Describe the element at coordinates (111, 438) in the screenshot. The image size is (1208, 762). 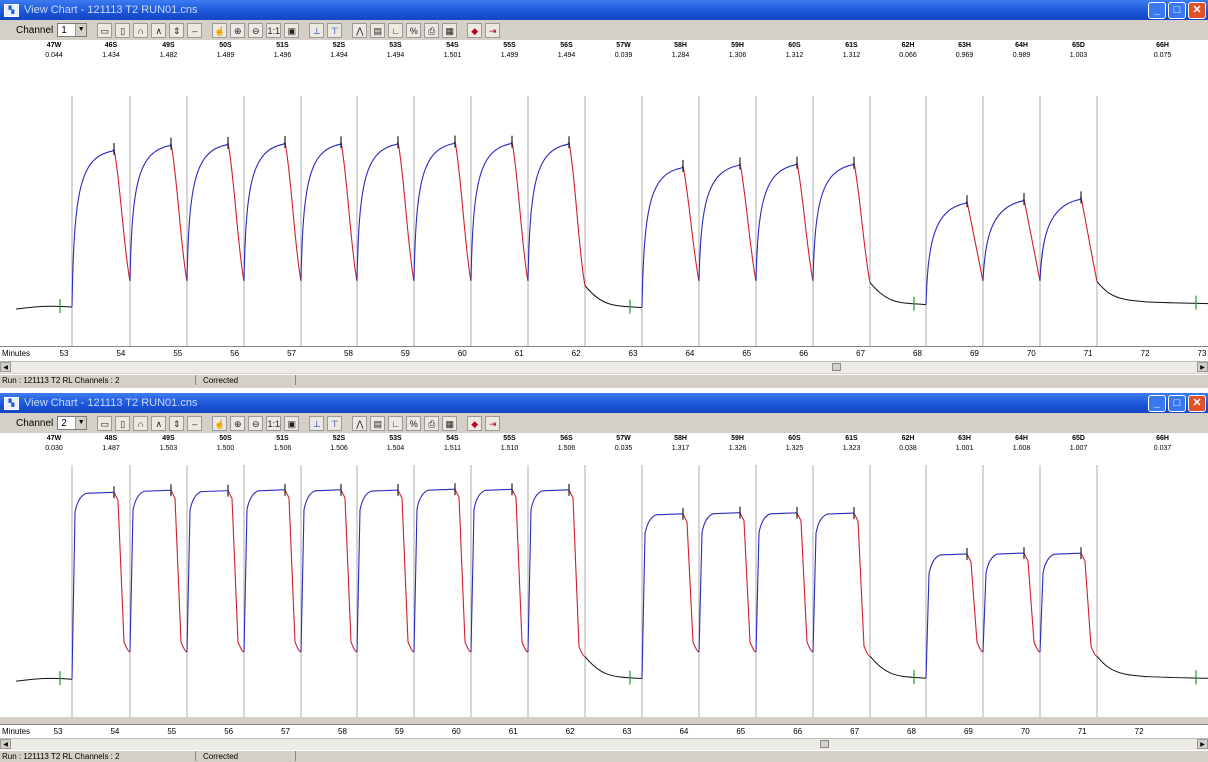
I see `segment-name: 48S` at that location.